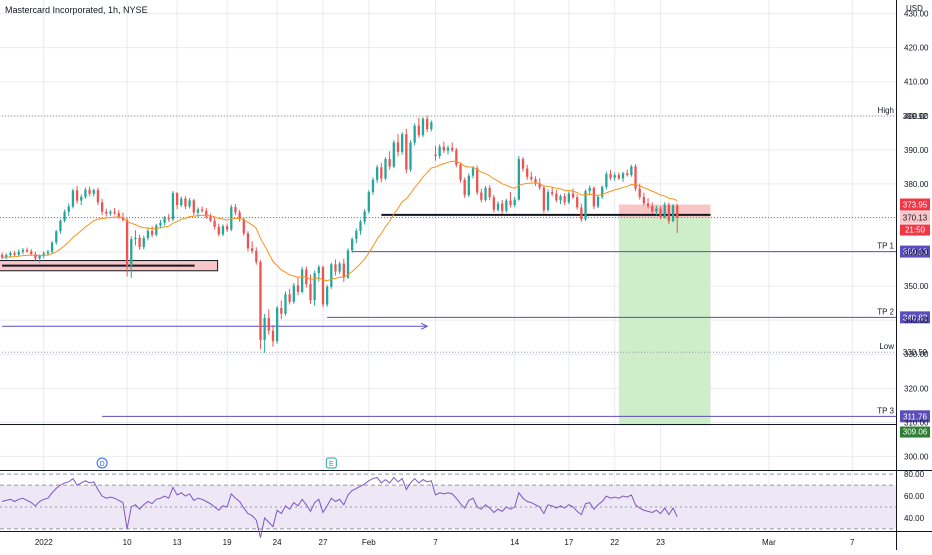 Image resolution: width=932 pixels, height=555 pixels. What do you see at coordinates (886, 346) in the screenshot?
I see `price-level-label: Low` at bounding box center [886, 346].